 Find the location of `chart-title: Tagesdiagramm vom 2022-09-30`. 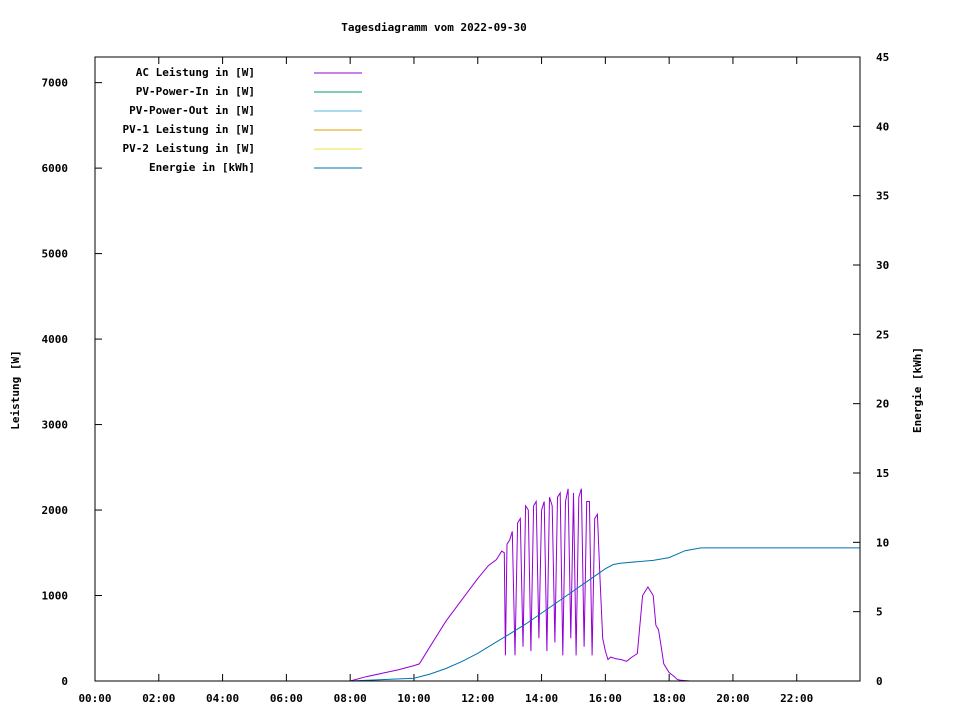

chart-title: Tagesdiagramm vom 2022-09-30 is located at coordinates (433, 27).